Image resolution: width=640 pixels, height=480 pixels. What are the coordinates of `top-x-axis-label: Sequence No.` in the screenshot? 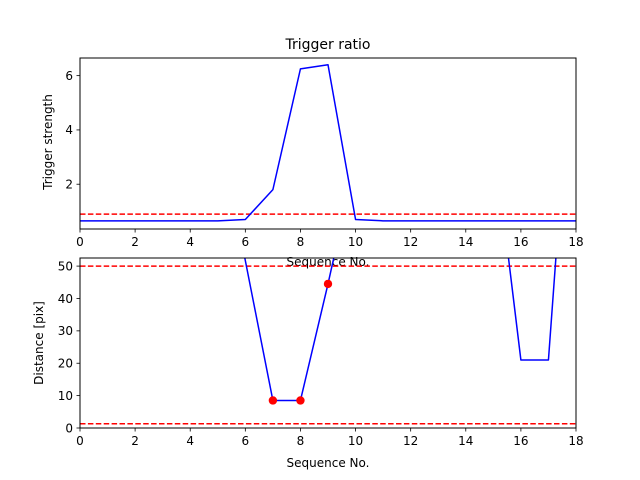 It's located at (328, 262).